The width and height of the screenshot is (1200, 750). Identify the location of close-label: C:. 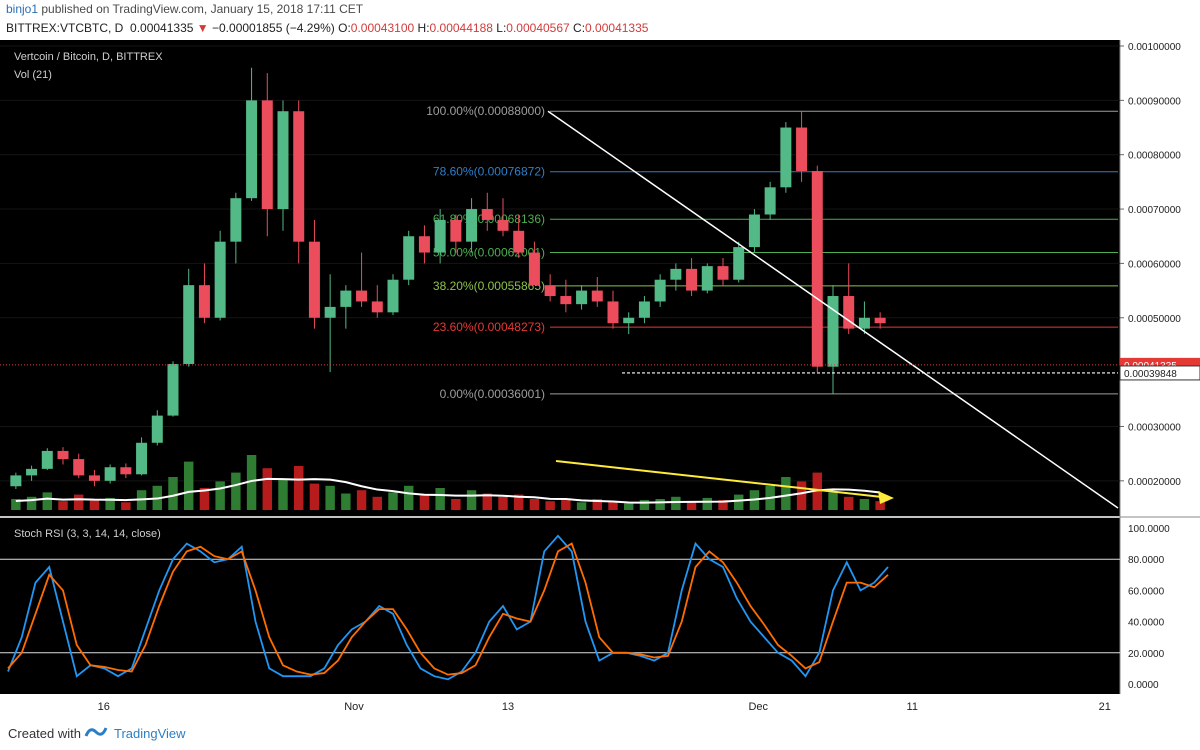
(579, 28).